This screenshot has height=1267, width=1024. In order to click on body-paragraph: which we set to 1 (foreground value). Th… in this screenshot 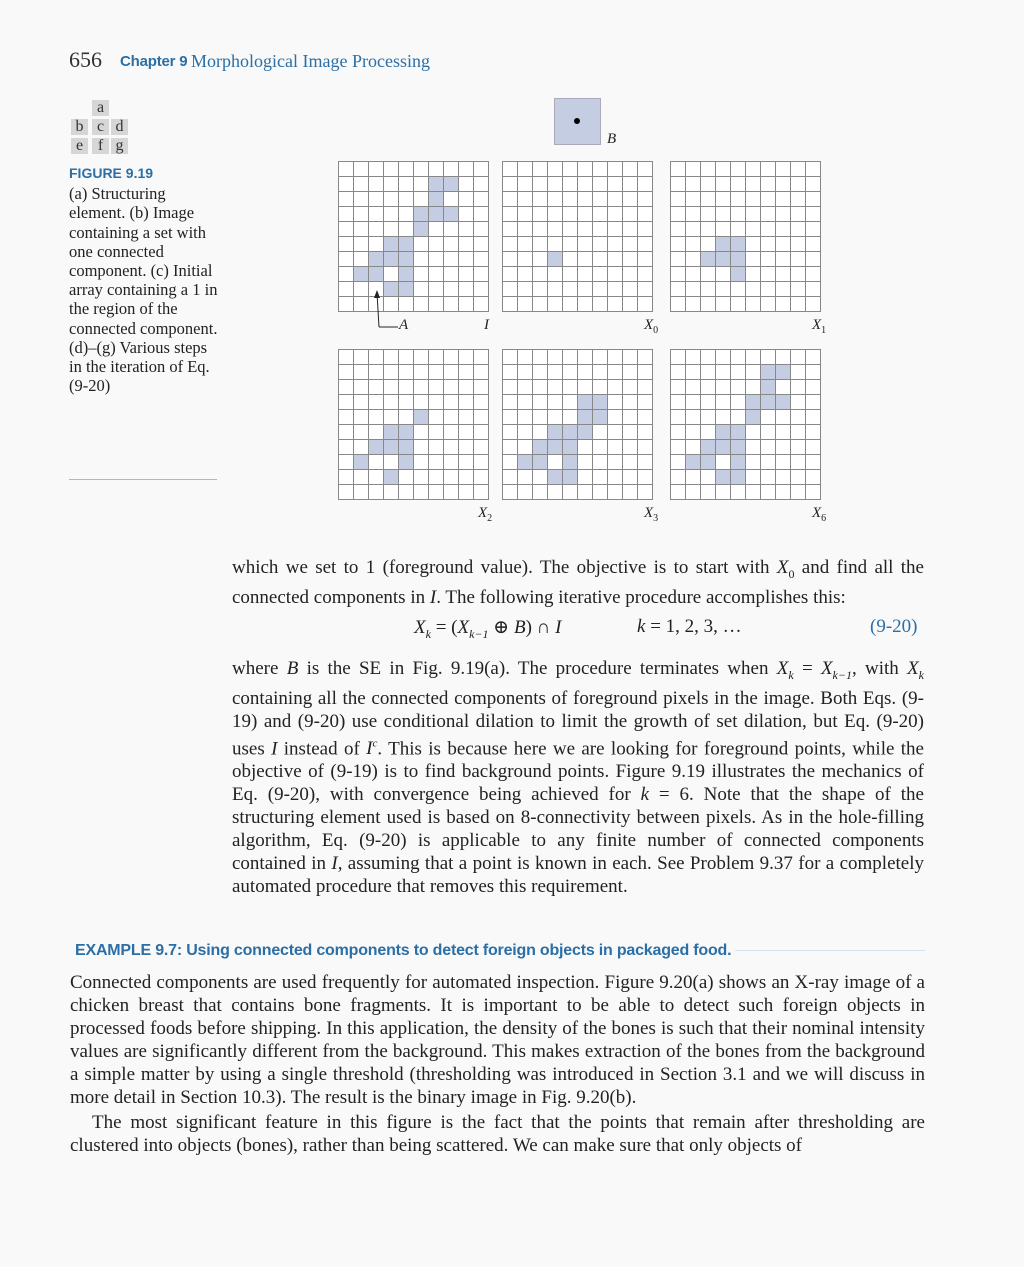, I will do `click(578, 582)`.